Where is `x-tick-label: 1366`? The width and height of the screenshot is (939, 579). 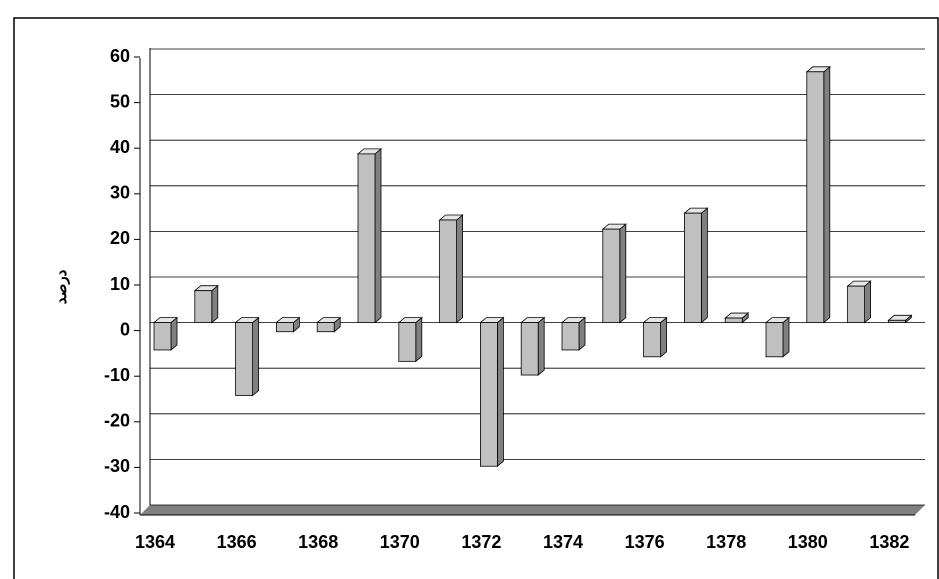 x-tick-label: 1366 is located at coordinates (237, 542).